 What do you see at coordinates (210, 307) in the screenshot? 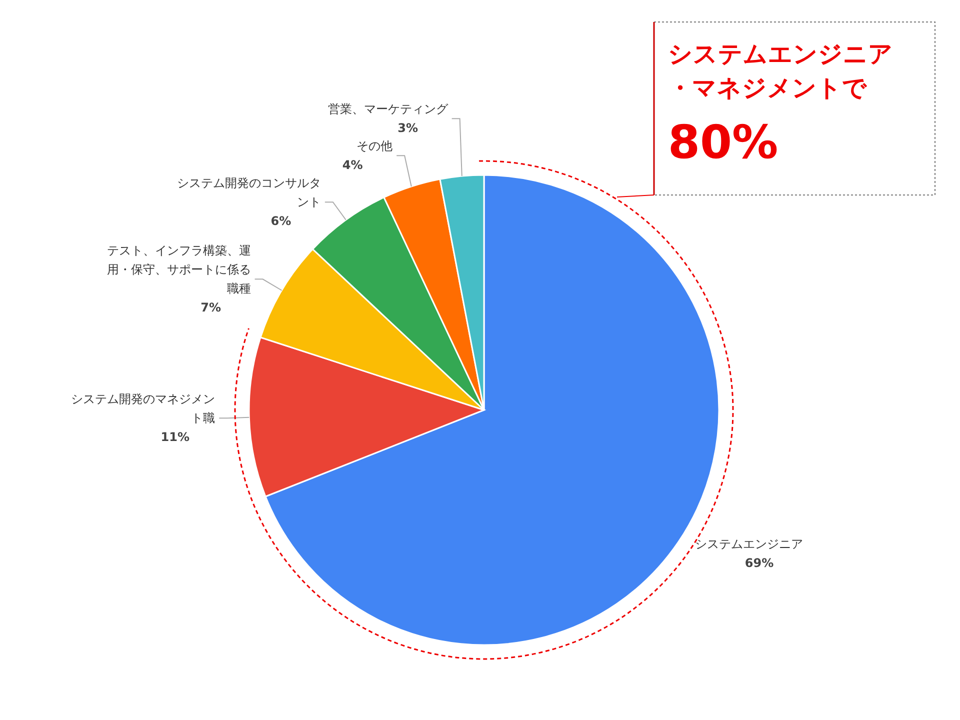
I see `data-label: 7%` at bounding box center [210, 307].